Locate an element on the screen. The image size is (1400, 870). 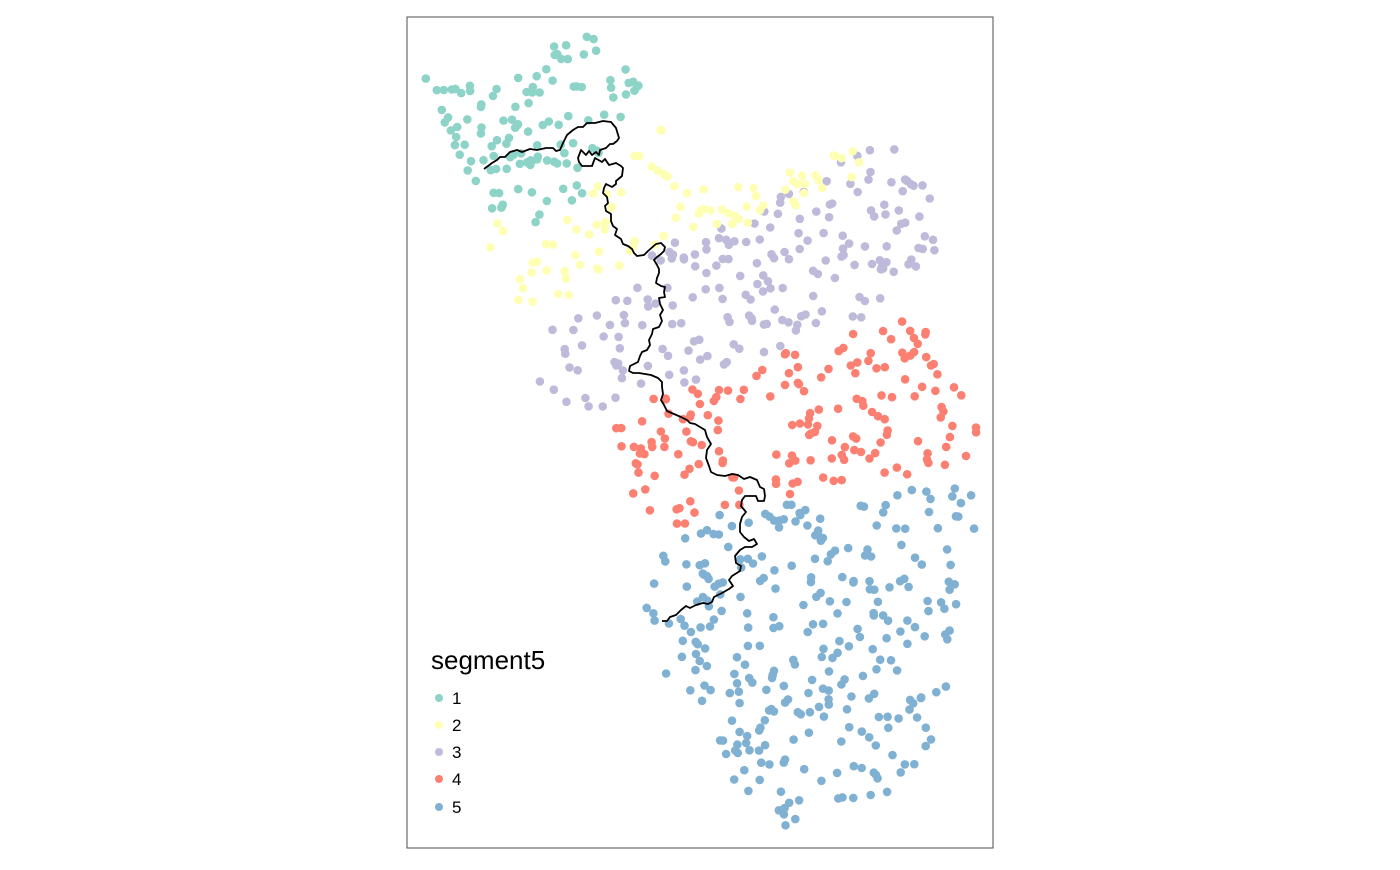
legend-label-1: 1 is located at coordinates (456, 698).